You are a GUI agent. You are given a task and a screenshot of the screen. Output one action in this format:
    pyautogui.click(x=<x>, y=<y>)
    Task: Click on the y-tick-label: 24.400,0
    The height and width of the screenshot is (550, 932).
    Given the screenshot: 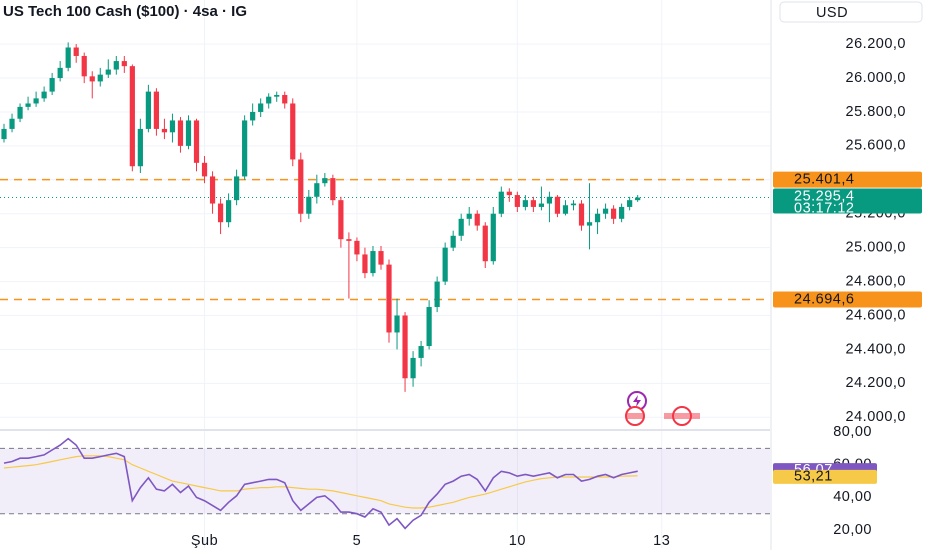 What is the action you would take?
    pyautogui.click(x=876, y=349)
    